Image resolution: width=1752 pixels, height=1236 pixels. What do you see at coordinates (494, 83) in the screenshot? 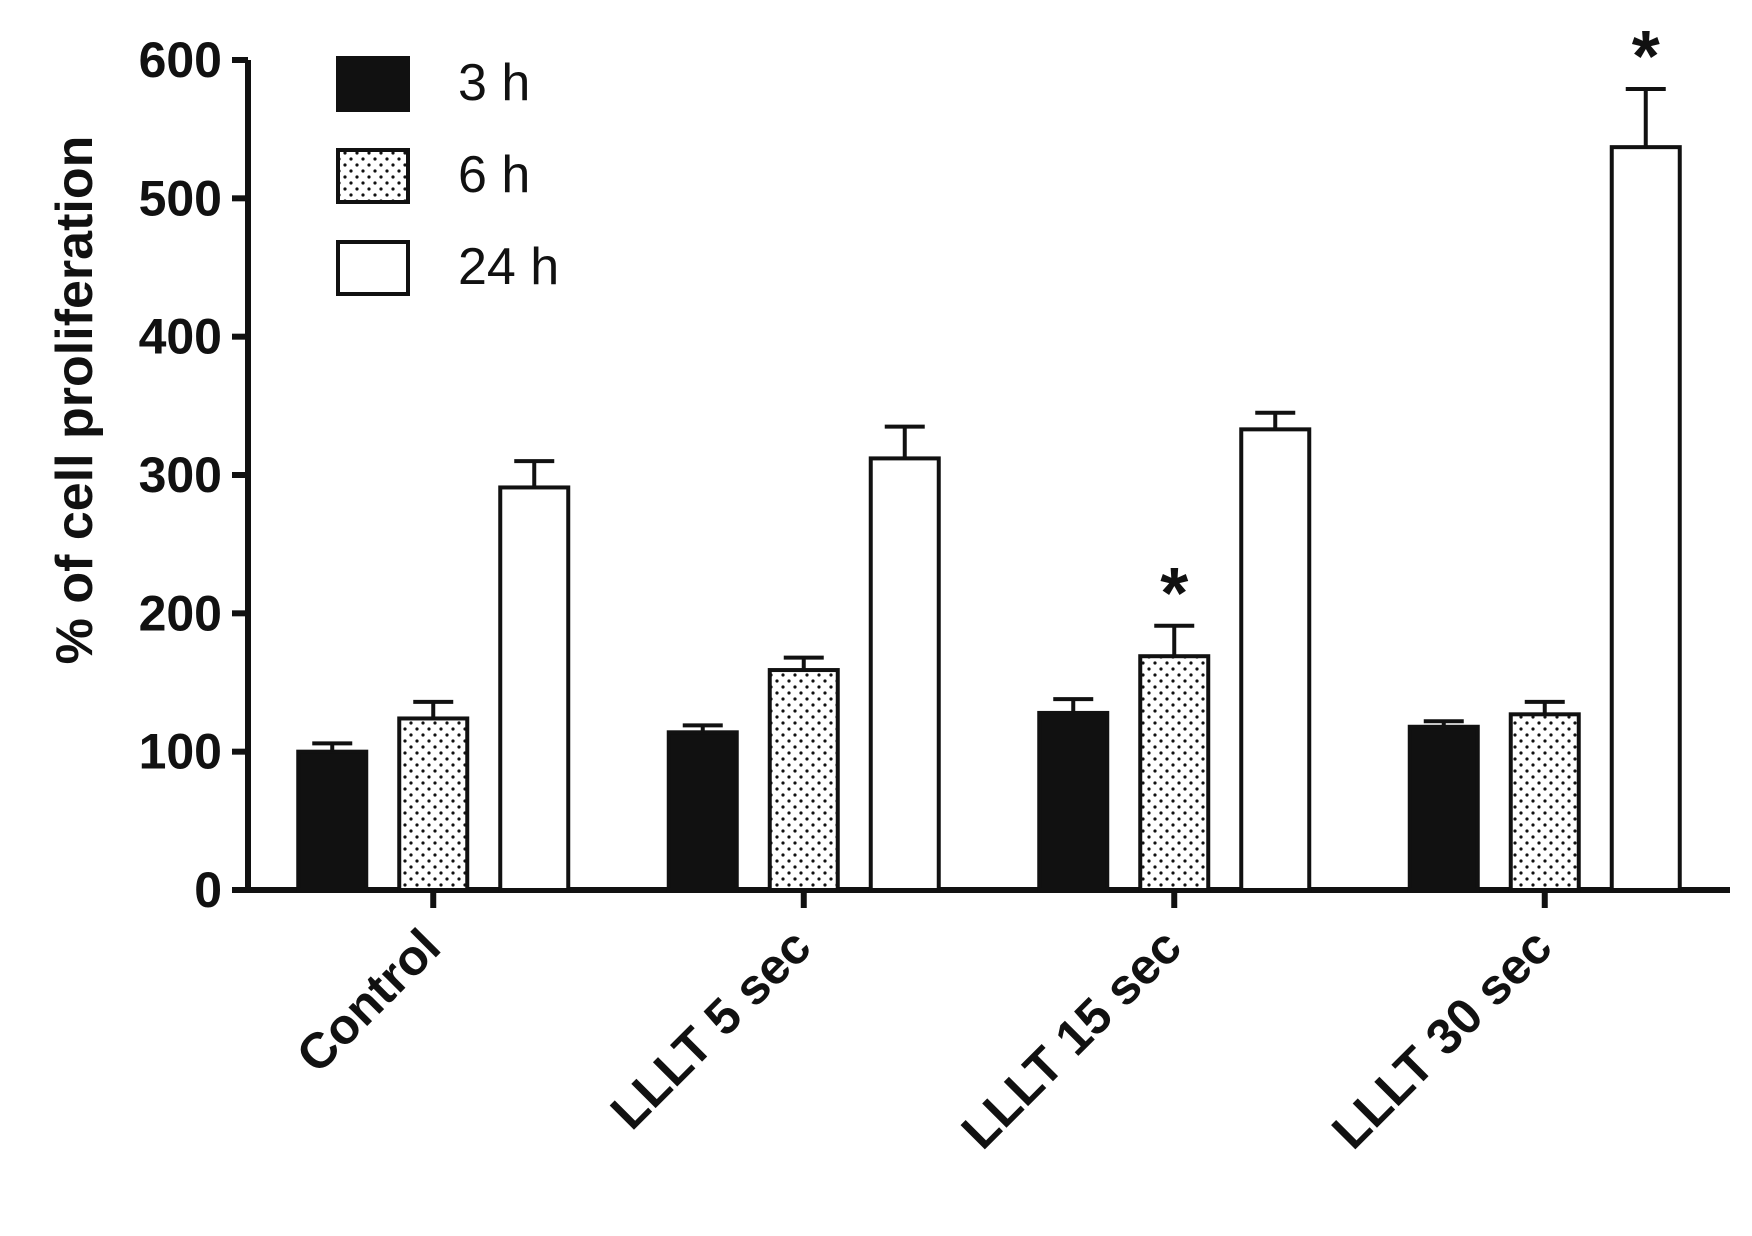
I see `legend-label: 3 h` at bounding box center [494, 83].